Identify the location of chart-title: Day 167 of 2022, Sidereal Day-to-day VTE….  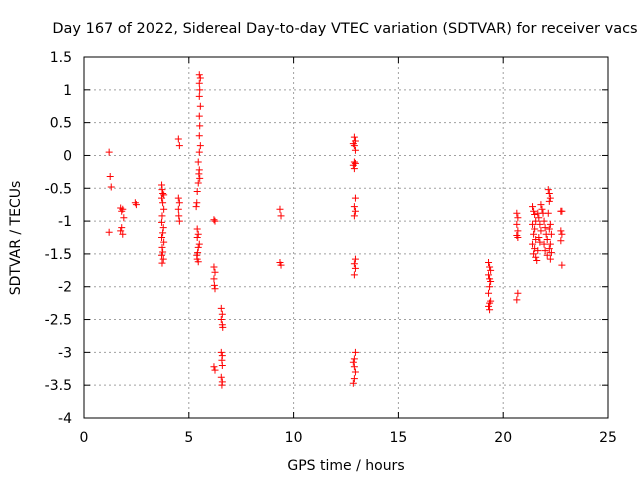
(344, 29).